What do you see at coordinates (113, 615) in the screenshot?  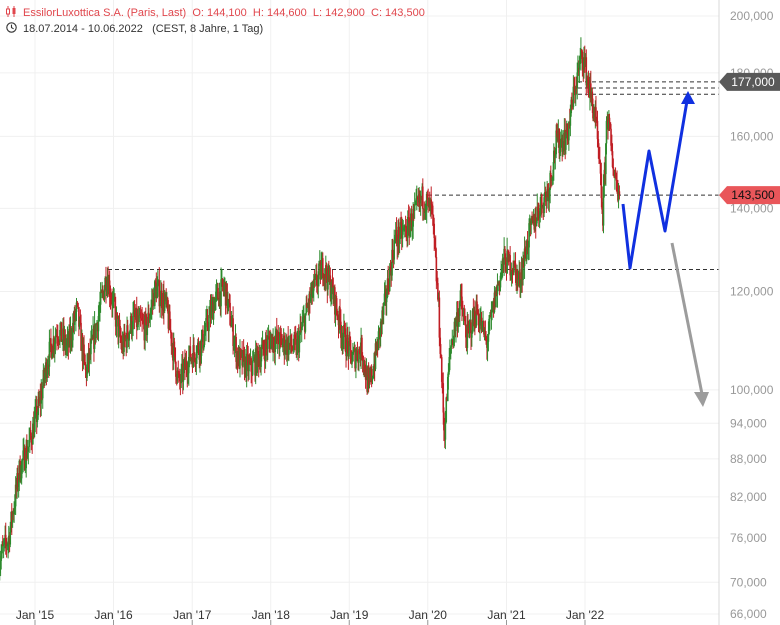 I see `x-tick-label: Jan '16` at bounding box center [113, 615].